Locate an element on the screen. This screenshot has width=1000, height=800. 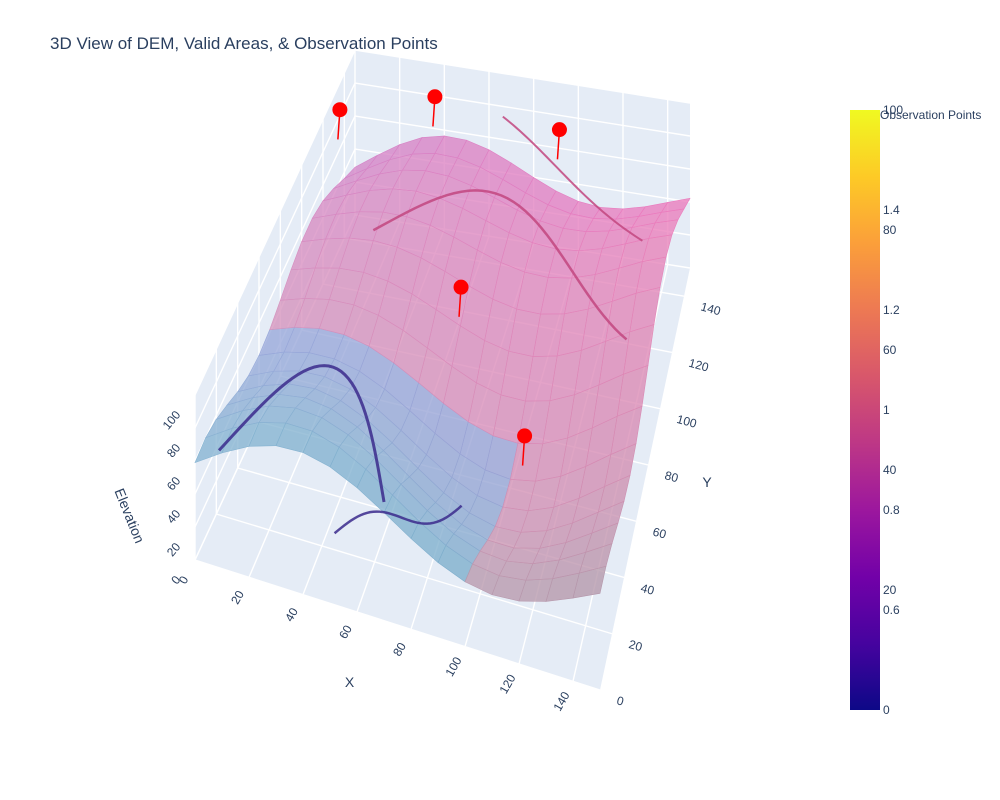
observation-markers is located at coordinates (449, 277).